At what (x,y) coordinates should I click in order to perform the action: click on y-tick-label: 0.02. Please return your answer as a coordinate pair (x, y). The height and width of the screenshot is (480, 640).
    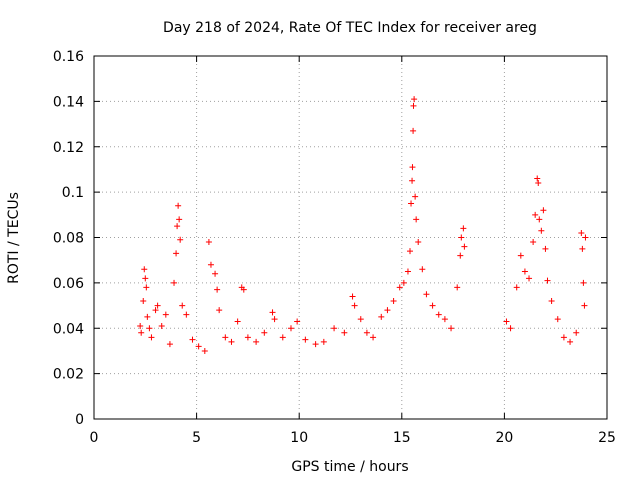
    Looking at the image, I should click on (68, 375).